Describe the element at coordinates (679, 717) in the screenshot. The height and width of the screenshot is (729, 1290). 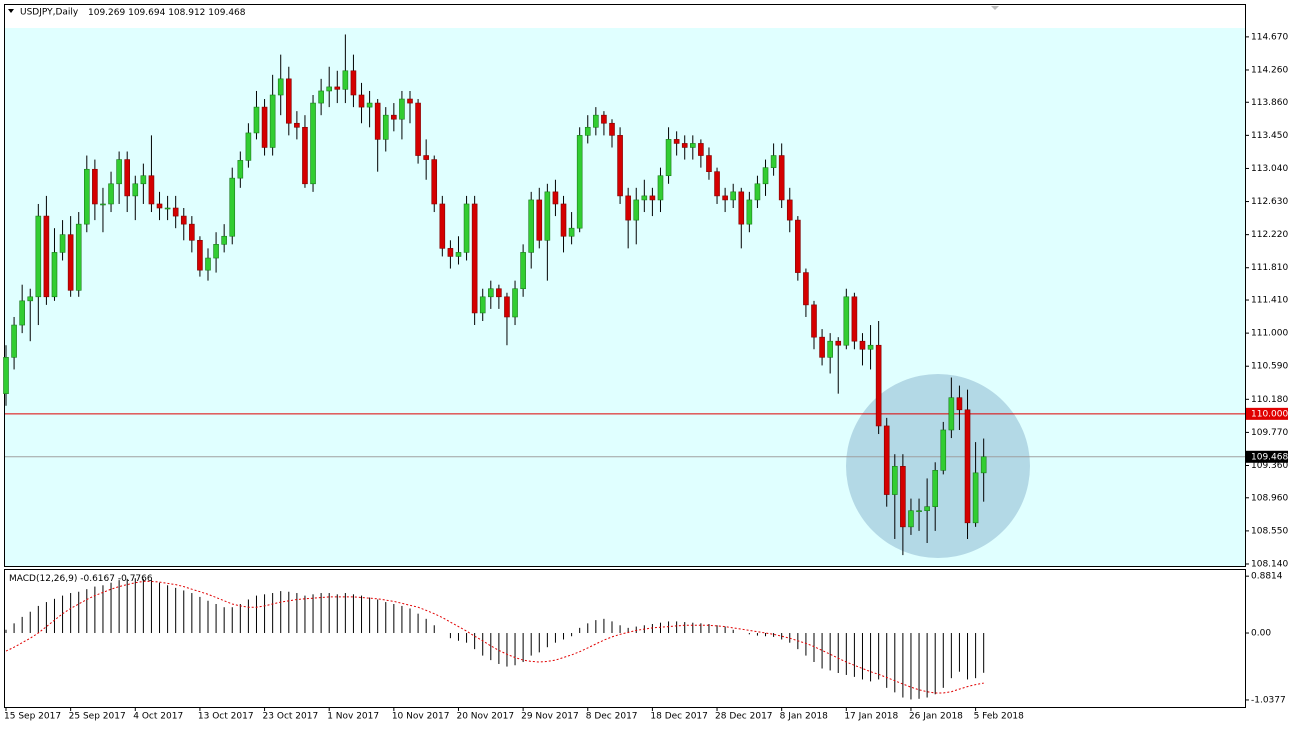
I see `x-tick-label: 18 Dec 2017` at that location.